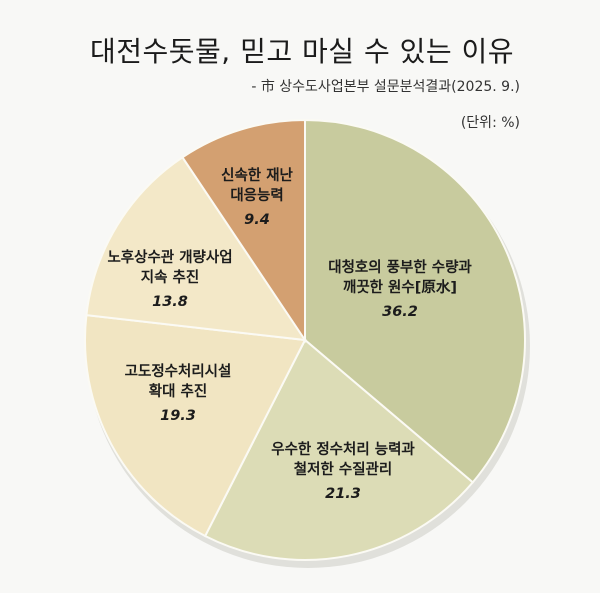 The width and height of the screenshot is (600, 593). I want to click on chart-title: 대전수돗물, 믿고 마실 수 있는 이유, so click(302, 51).